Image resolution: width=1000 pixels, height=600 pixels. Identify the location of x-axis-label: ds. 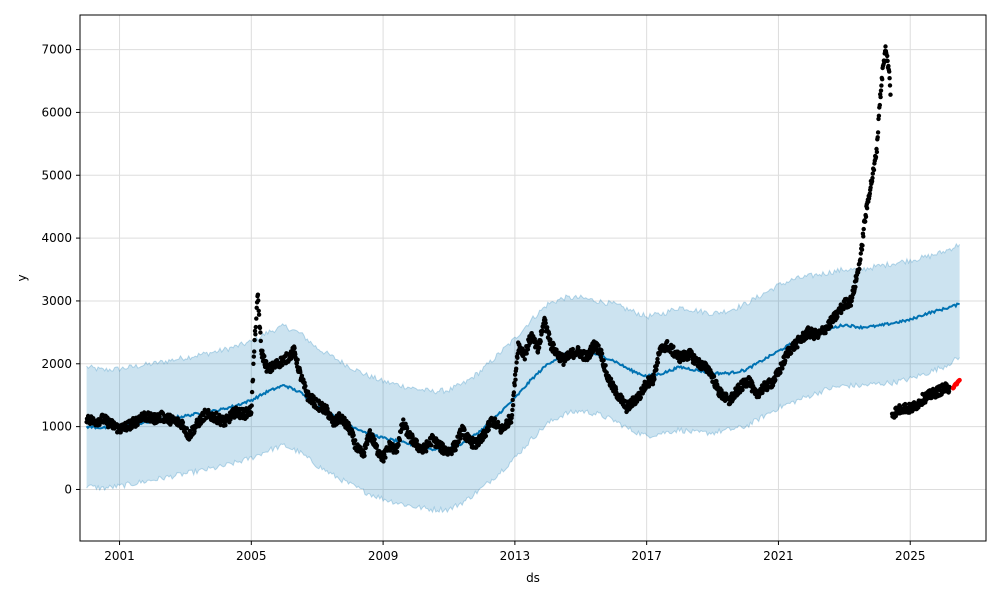
(533, 578).